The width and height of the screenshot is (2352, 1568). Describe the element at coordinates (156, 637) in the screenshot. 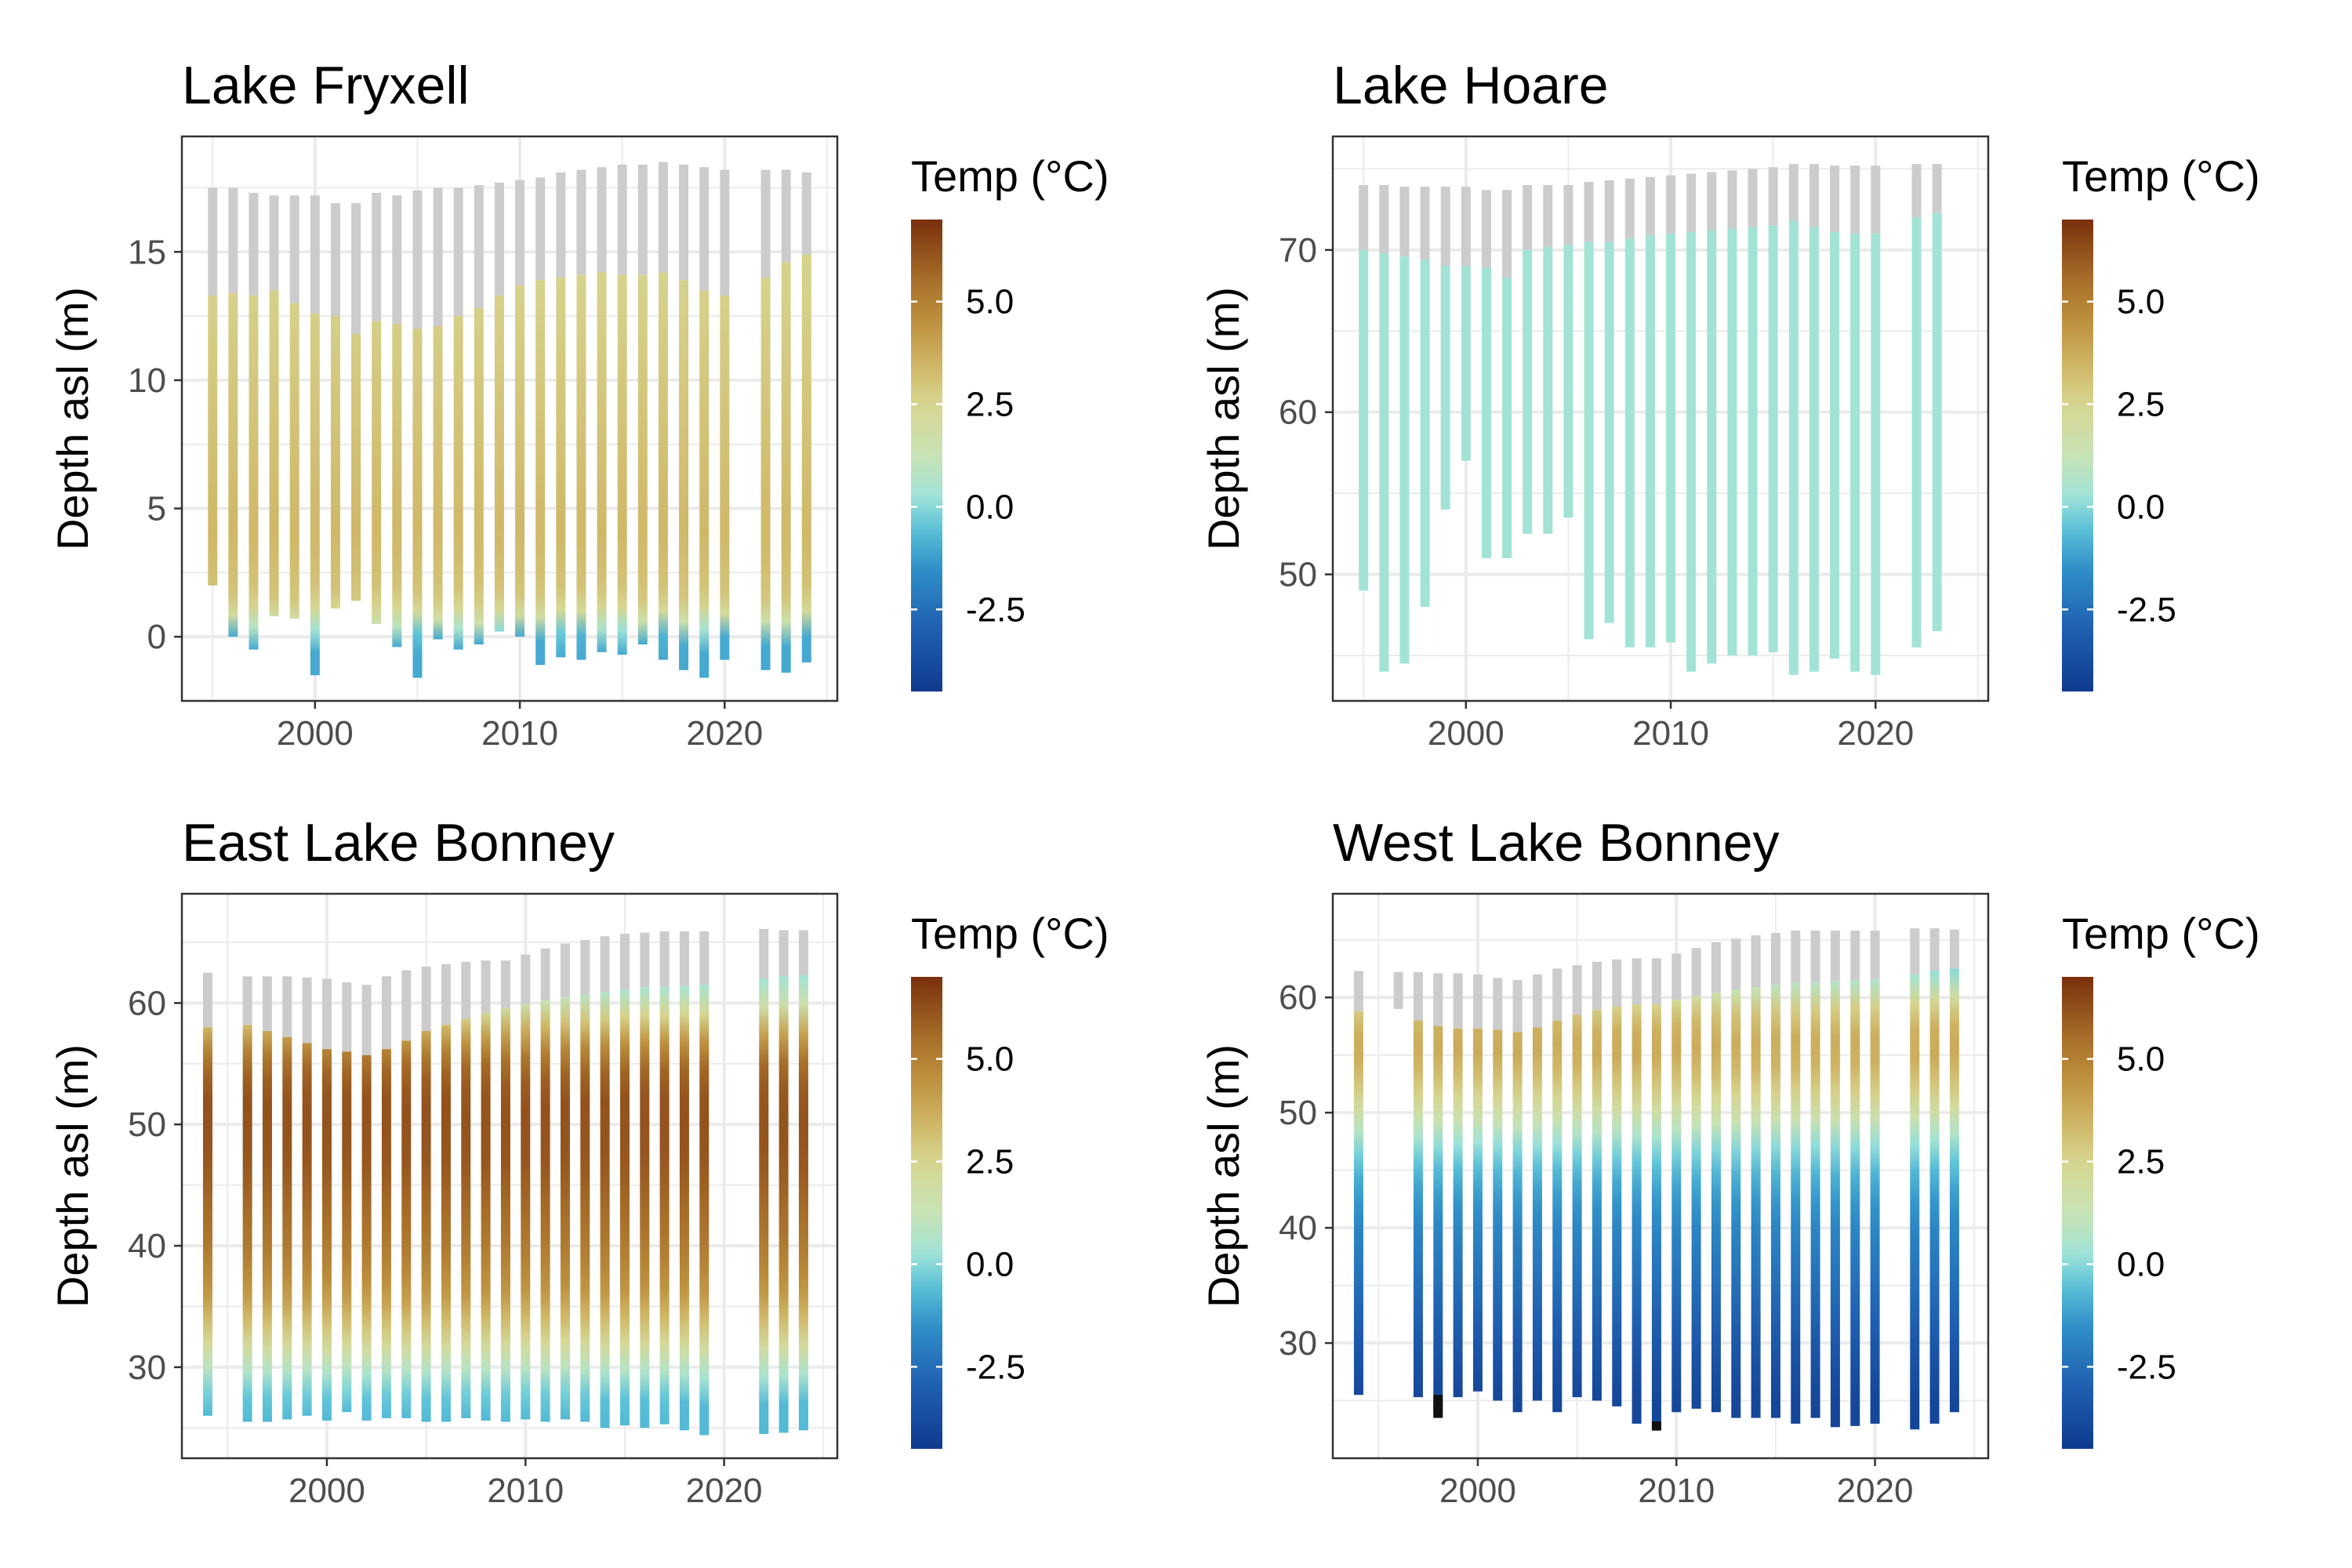

I see `y-tick-label: 0` at that location.